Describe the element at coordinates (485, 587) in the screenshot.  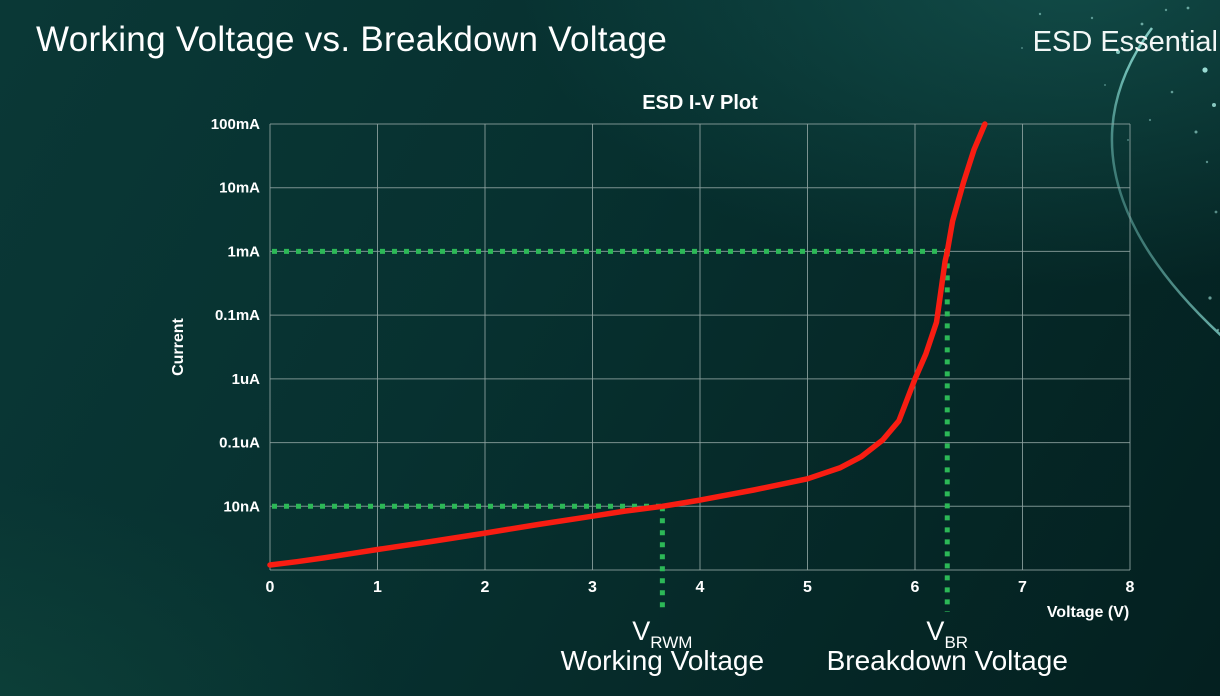
I see `x-tick-label: 2` at that location.